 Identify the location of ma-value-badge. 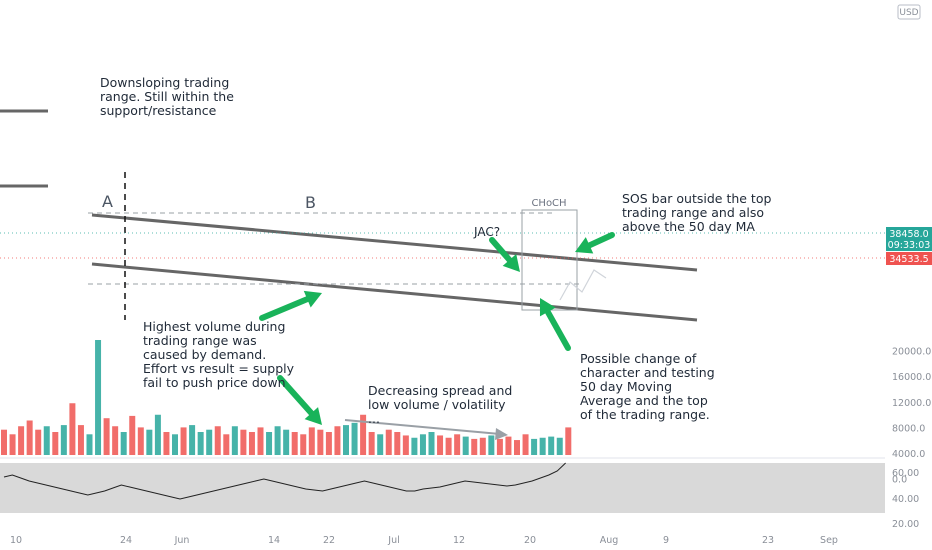
(909, 258).